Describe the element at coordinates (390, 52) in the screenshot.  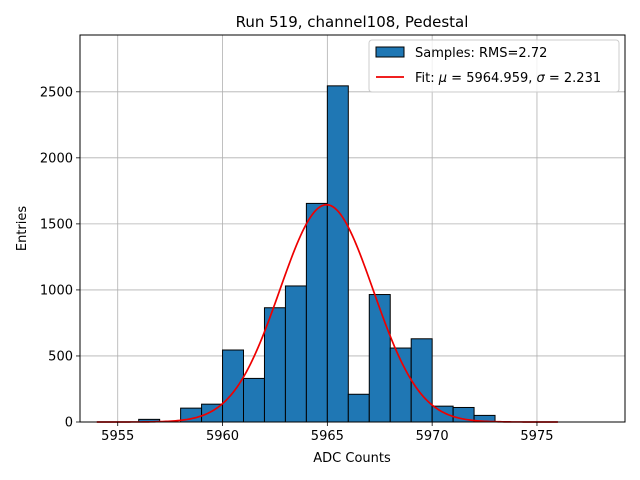
I see `legend-swatch-samples` at that location.